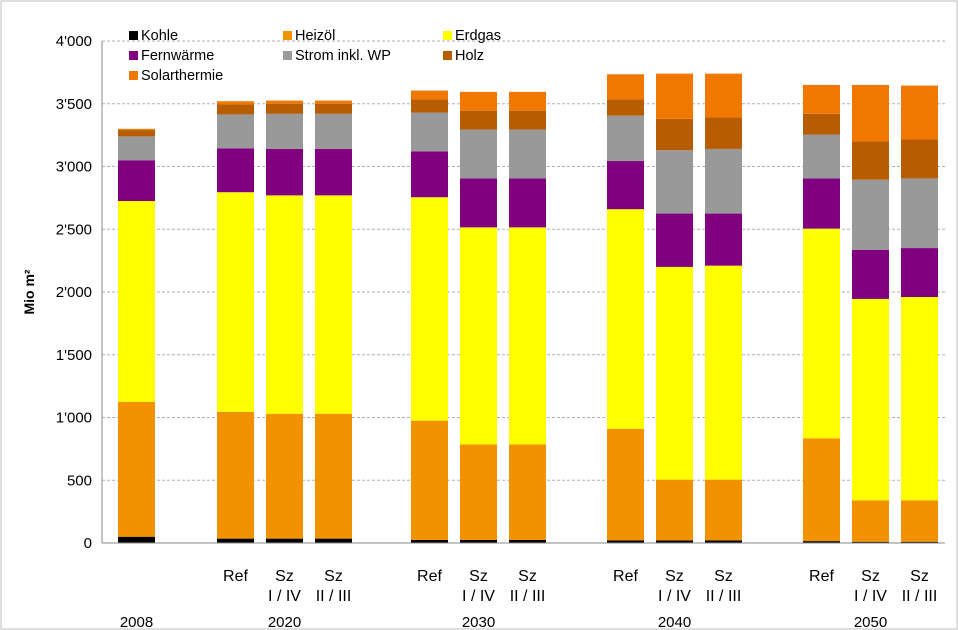  What do you see at coordinates (74, 418) in the screenshot?
I see `y-tick-label-2: 1'000` at bounding box center [74, 418].